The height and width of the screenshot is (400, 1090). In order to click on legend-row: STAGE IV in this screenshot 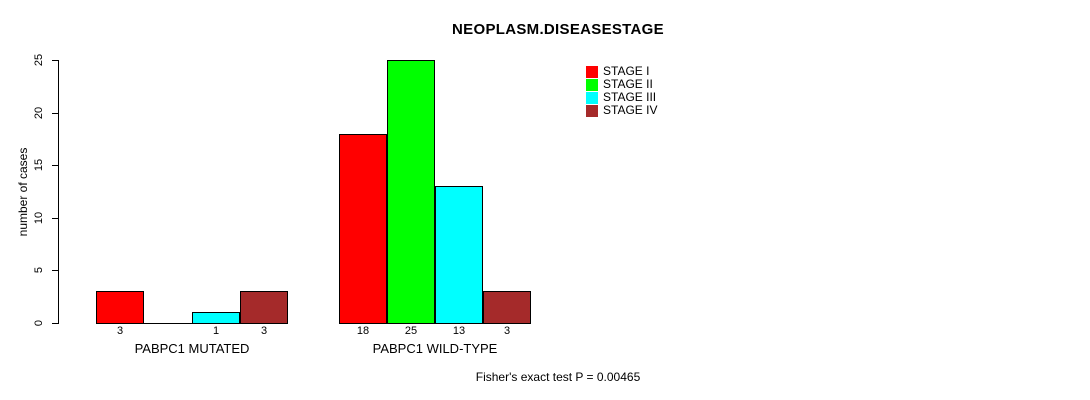, I will do `click(621, 110)`.